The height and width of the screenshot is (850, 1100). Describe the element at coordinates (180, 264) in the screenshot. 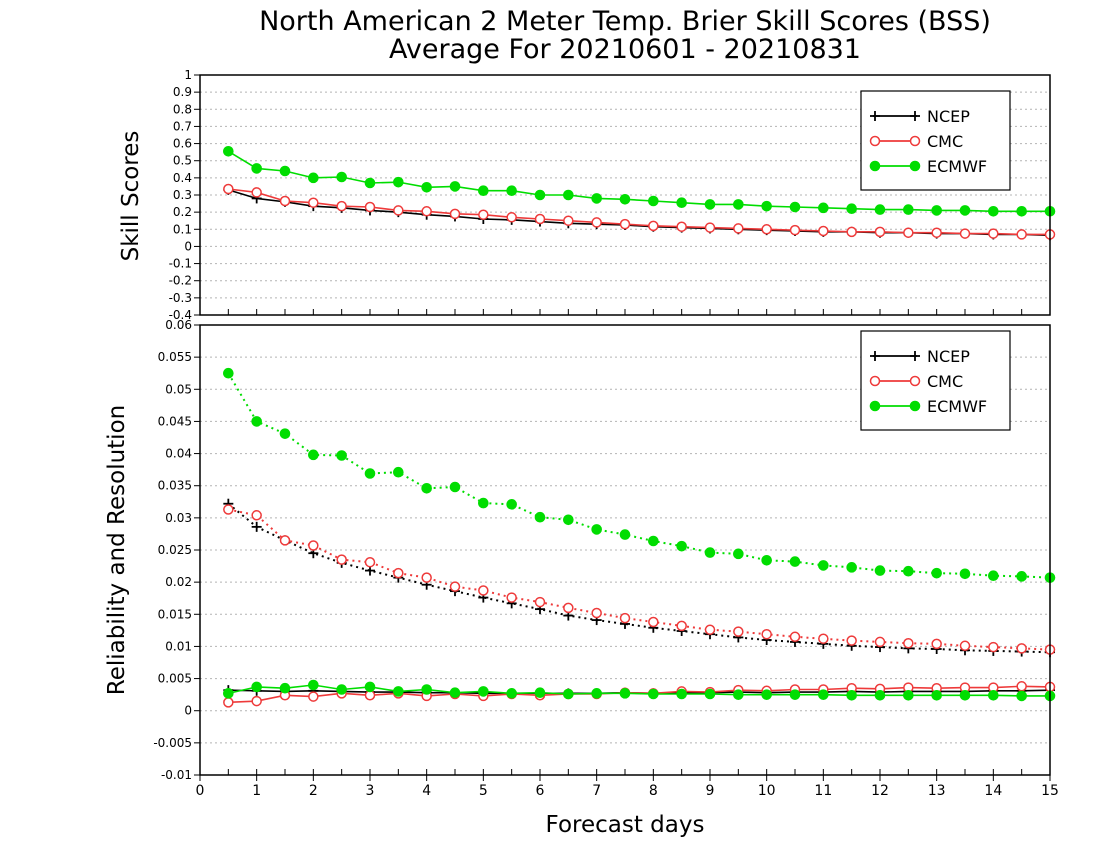

I see `top-y-tick-label: -0.1` at that location.